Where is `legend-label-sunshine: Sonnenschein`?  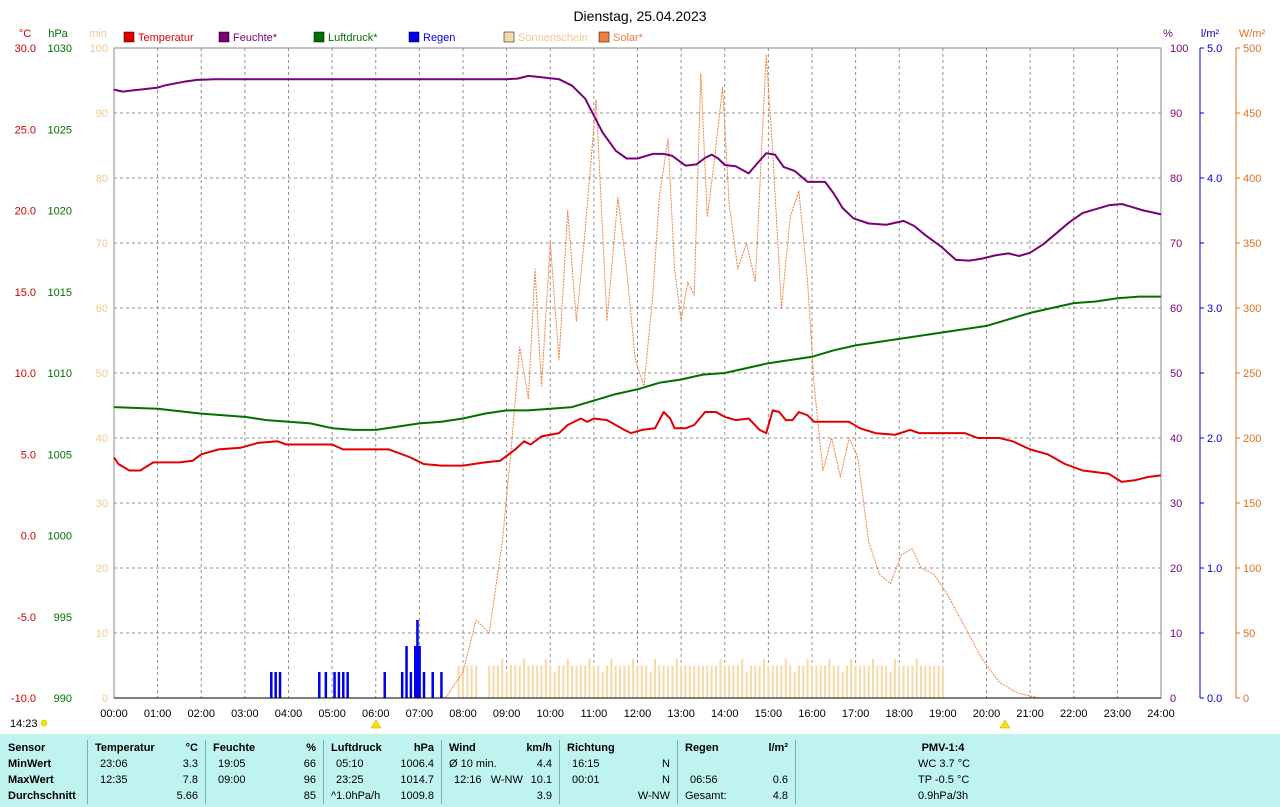 legend-label-sunshine: Sonnenschein is located at coordinates (553, 38).